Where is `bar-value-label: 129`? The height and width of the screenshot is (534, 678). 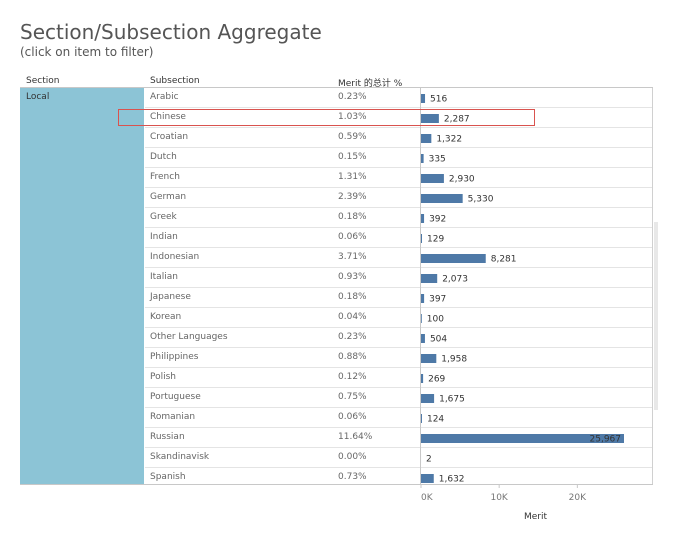
bar-value-label: 129 is located at coordinates (435, 240).